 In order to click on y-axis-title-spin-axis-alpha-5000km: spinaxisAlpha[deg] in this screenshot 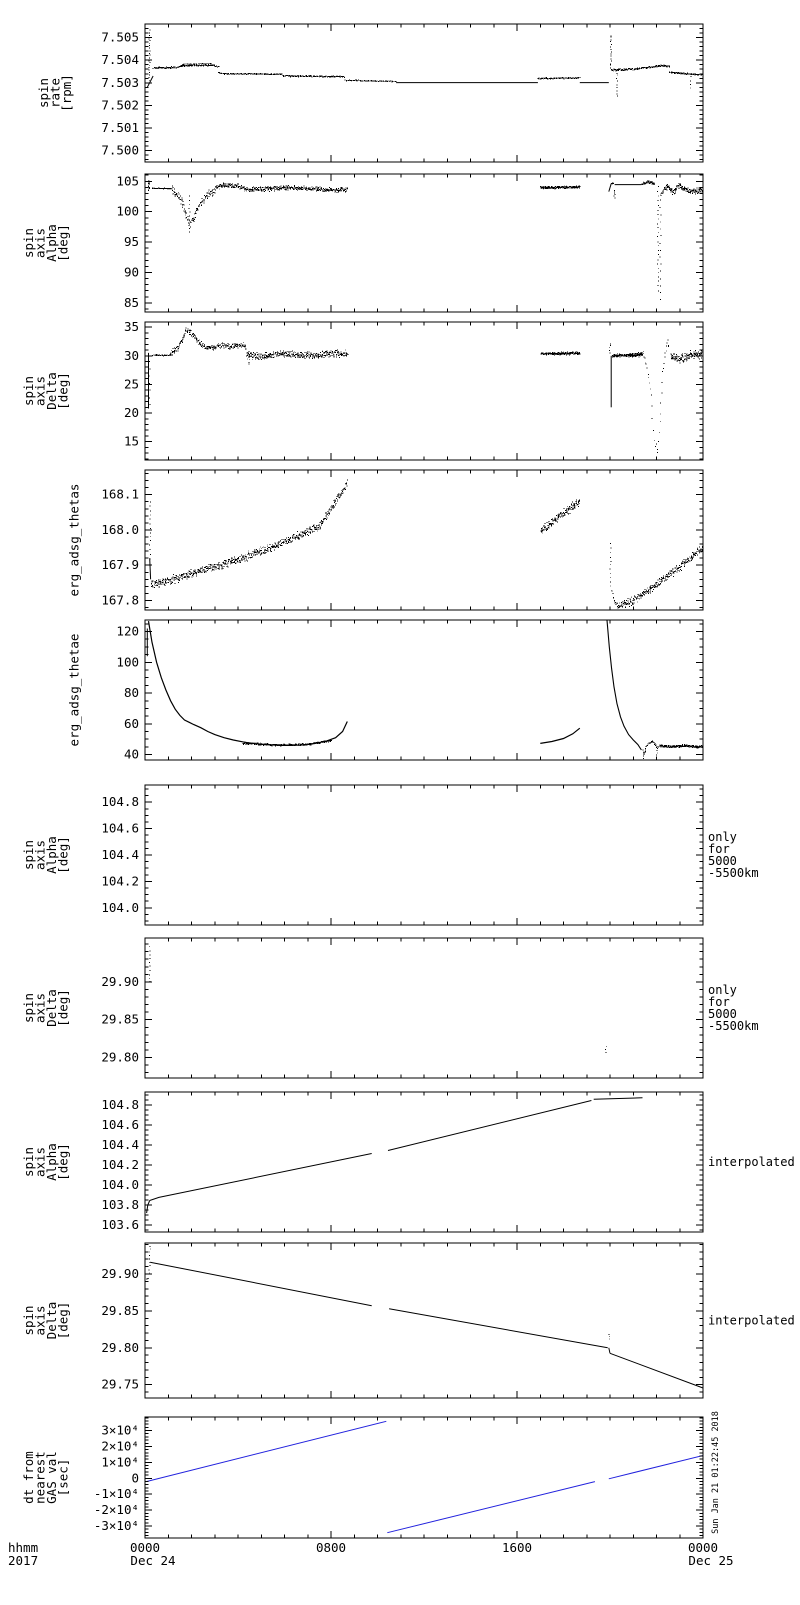, I will do `click(46, 855)`.